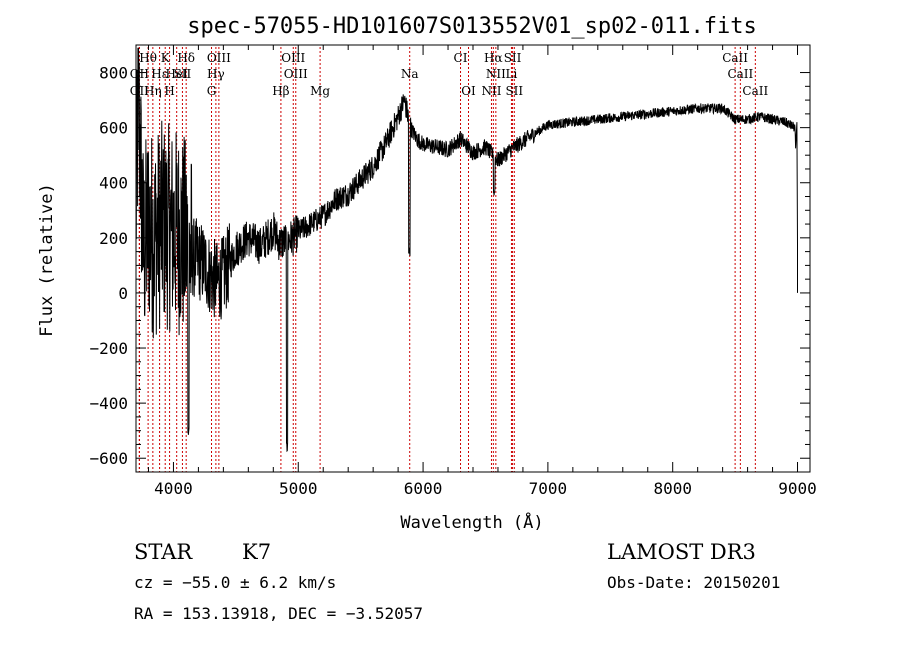 The width and height of the screenshot is (900, 649). Describe the element at coordinates (163, 552) in the screenshot. I see `object-class: STAR` at that location.